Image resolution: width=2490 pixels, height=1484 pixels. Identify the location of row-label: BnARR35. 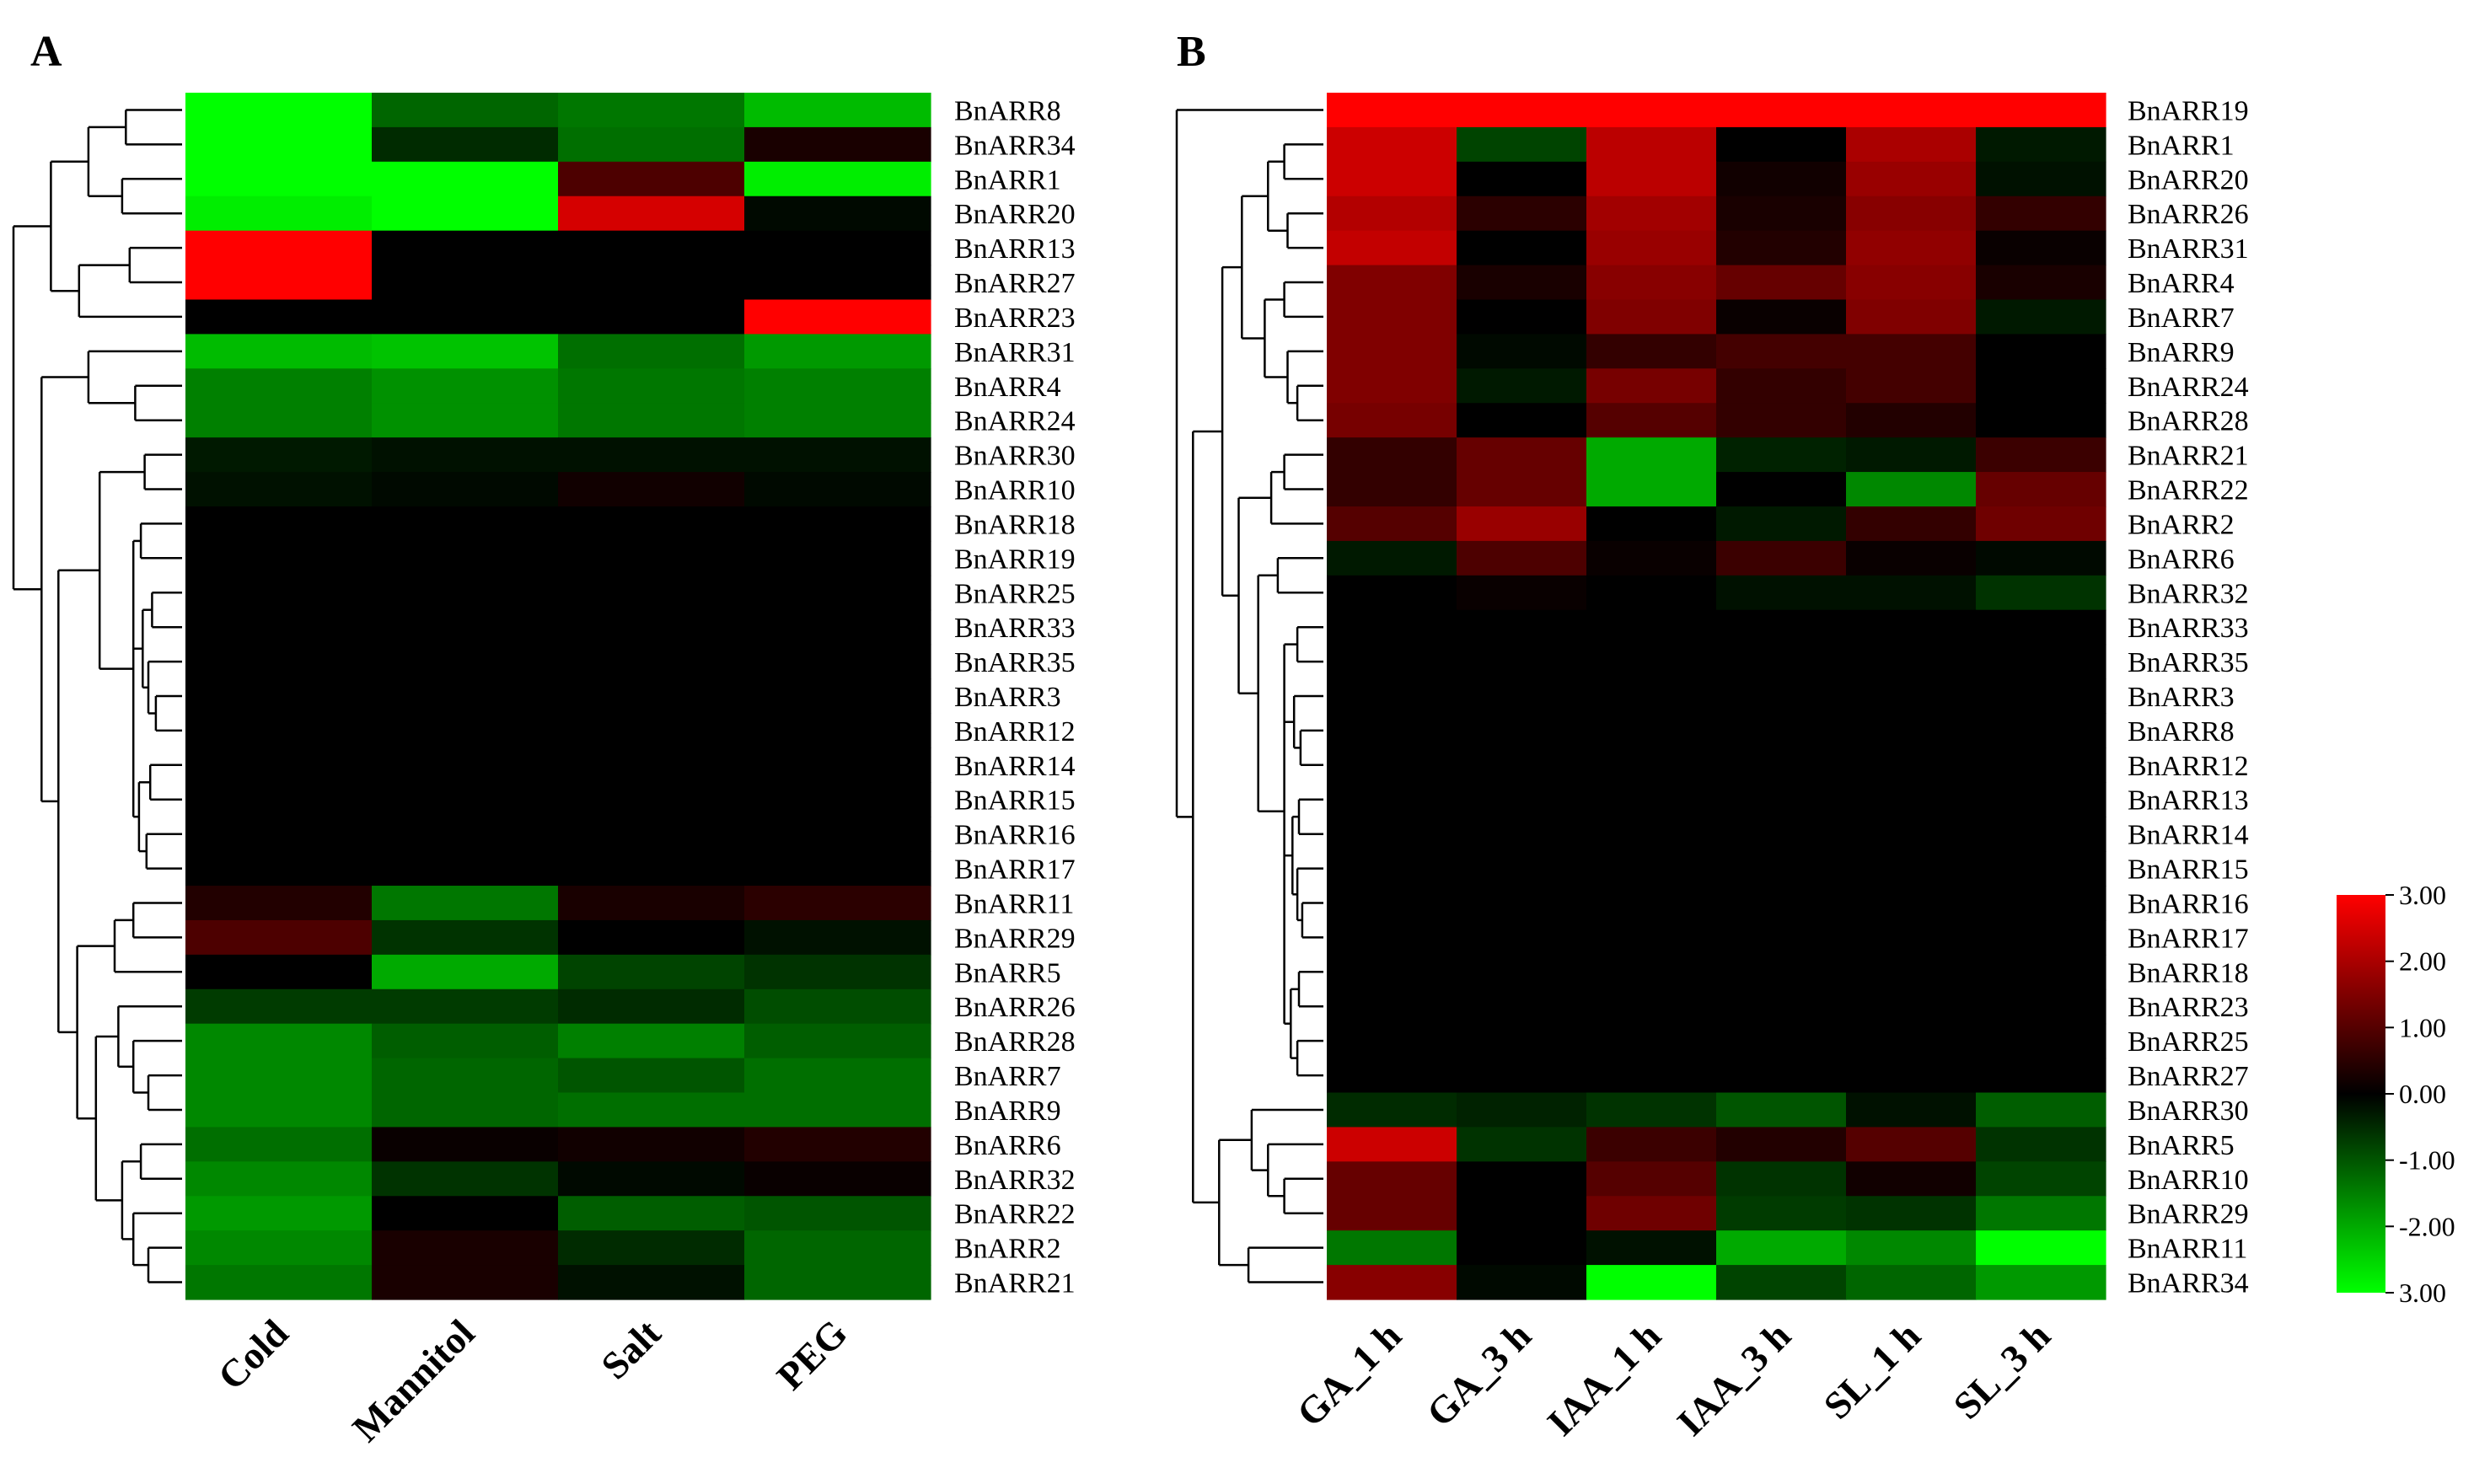
(1015, 662).